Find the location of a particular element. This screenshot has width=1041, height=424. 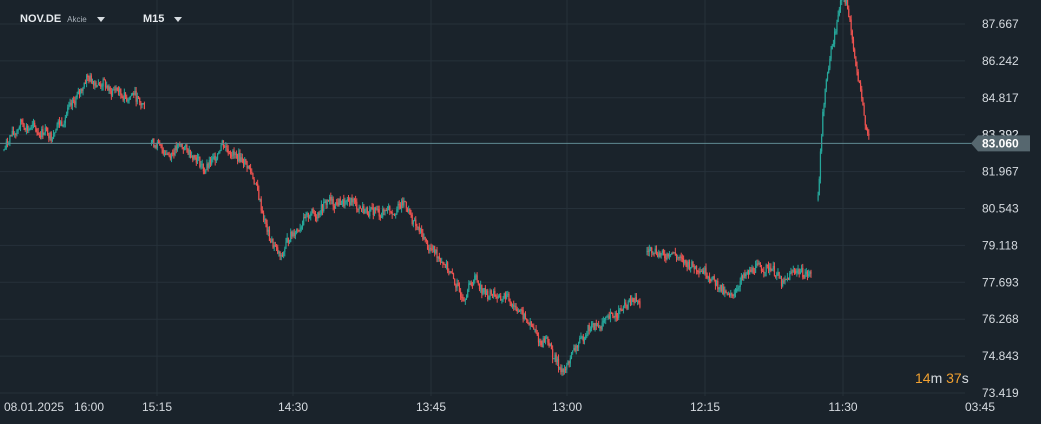

x-tick-label: 03:45 is located at coordinates (980, 407).